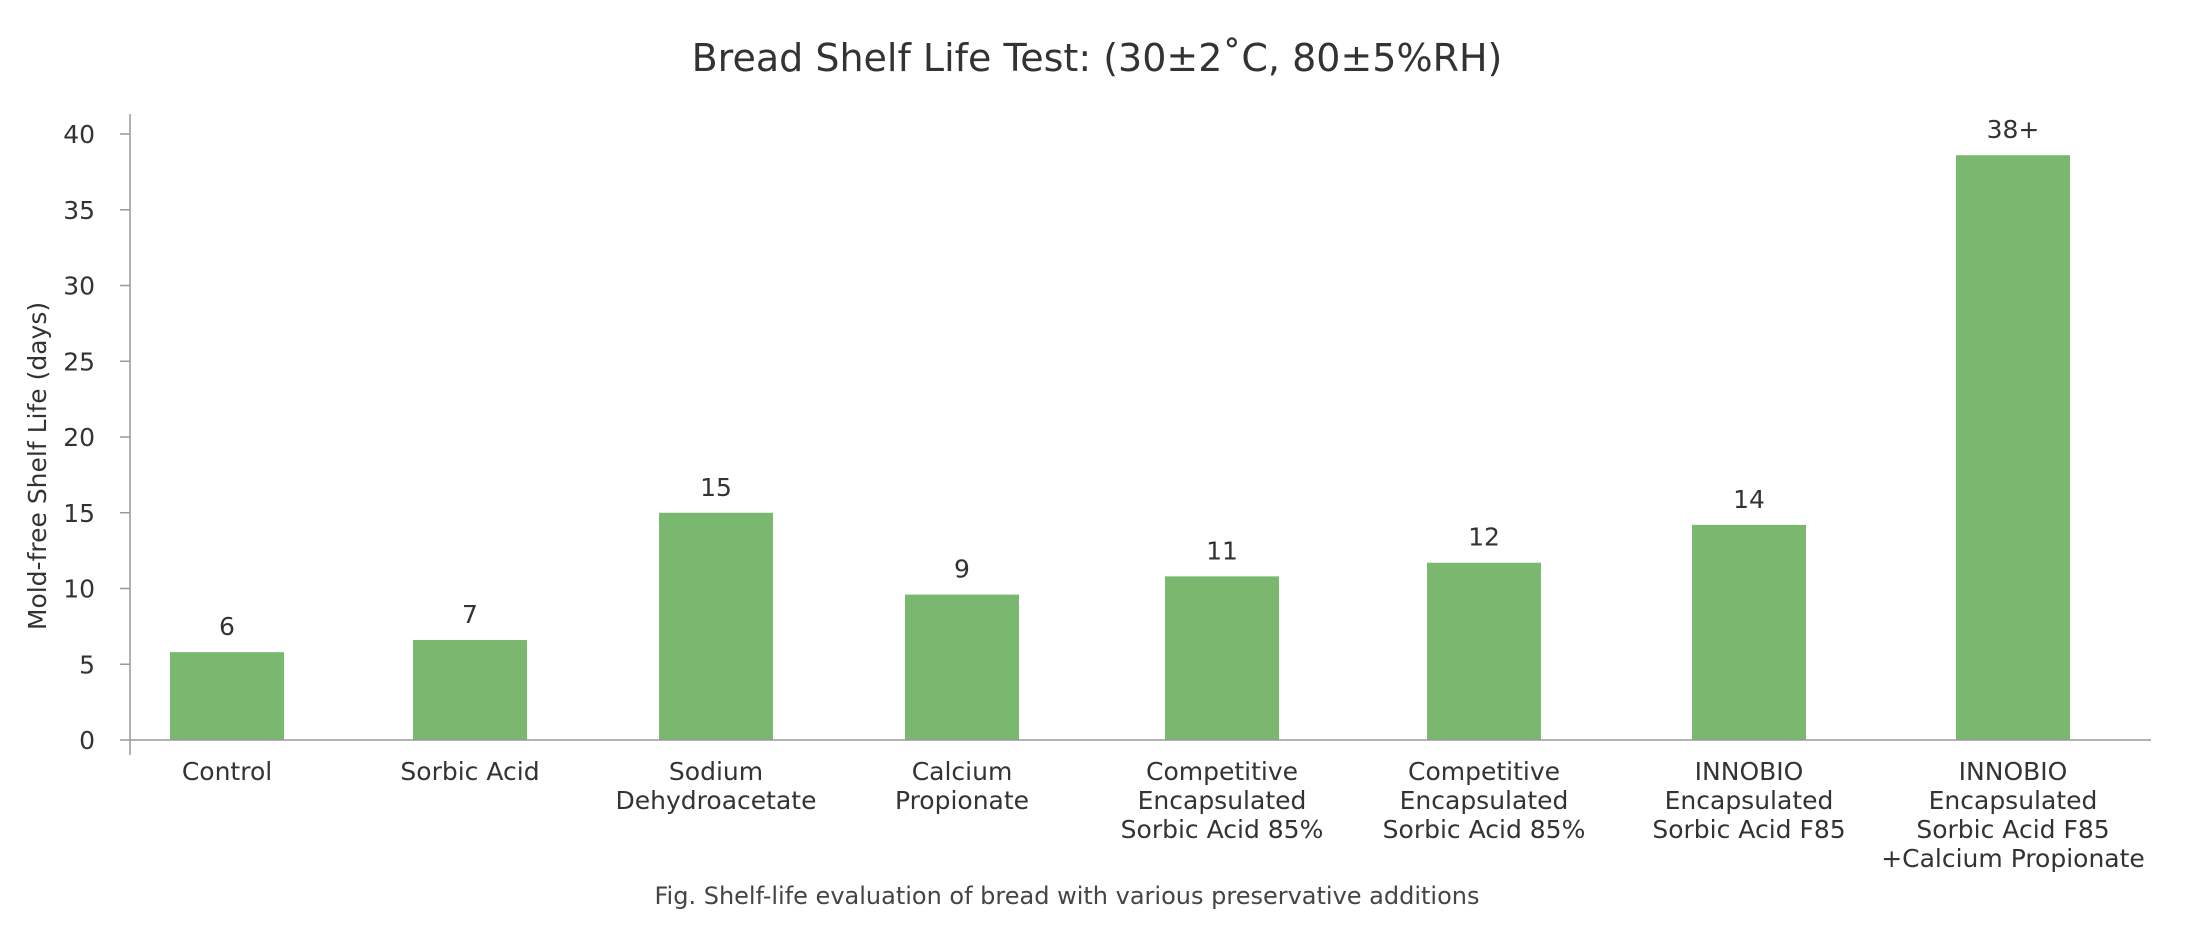 Image resolution: width=2194 pixels, height=943 pixels. I want to click on y-axis-label: Mold-free Shelf Life (days), so click(37, 466).